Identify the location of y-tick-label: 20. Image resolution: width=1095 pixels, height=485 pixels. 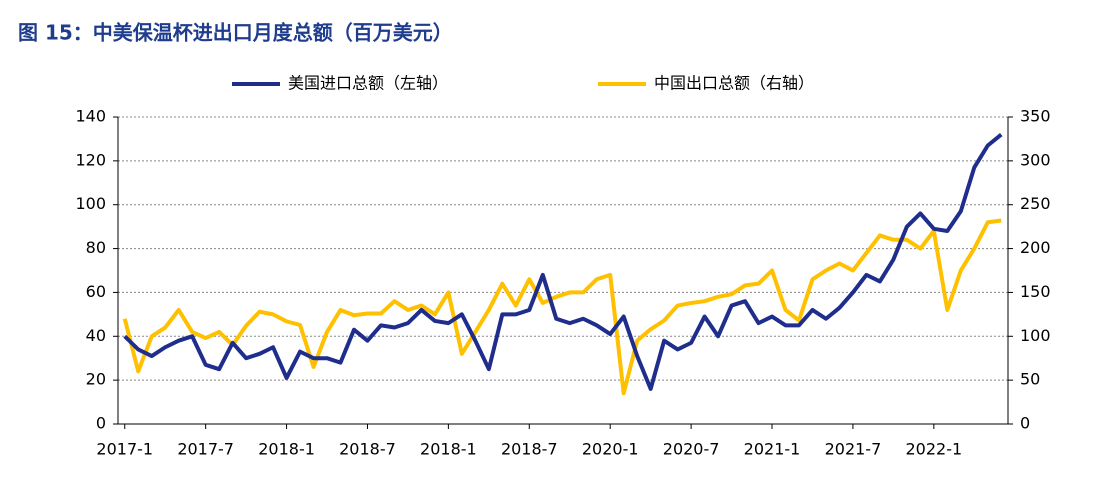
(96, 379).